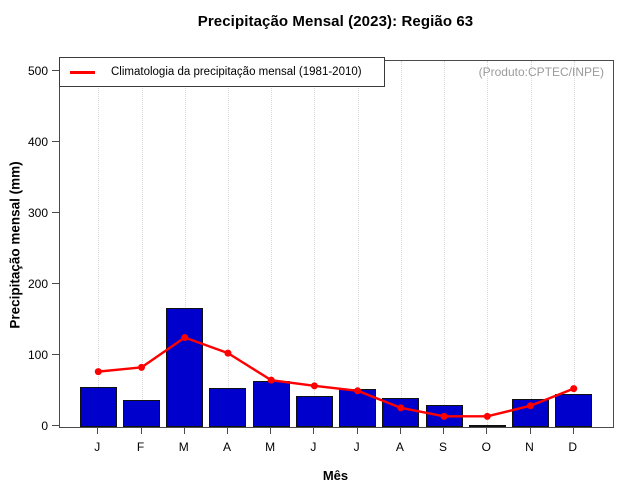 The image size is (640, 500). What do you see at coordinates (37, 213) in the screenshot?
I see `y-tick-label-300: 300` at bounding box center [37, 213].